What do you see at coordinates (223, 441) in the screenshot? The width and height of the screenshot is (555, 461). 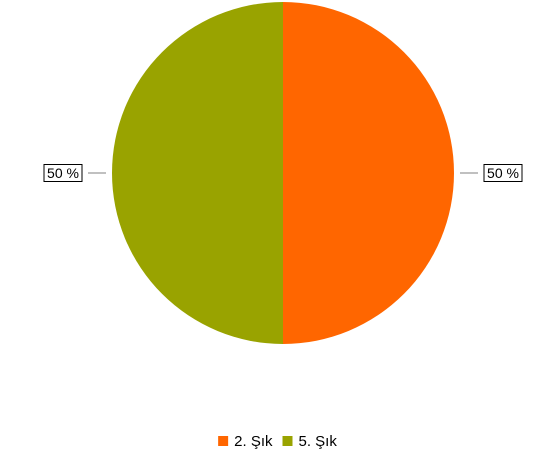 I see `legend-swatch-2-sik` at bounding box center [223, 441].